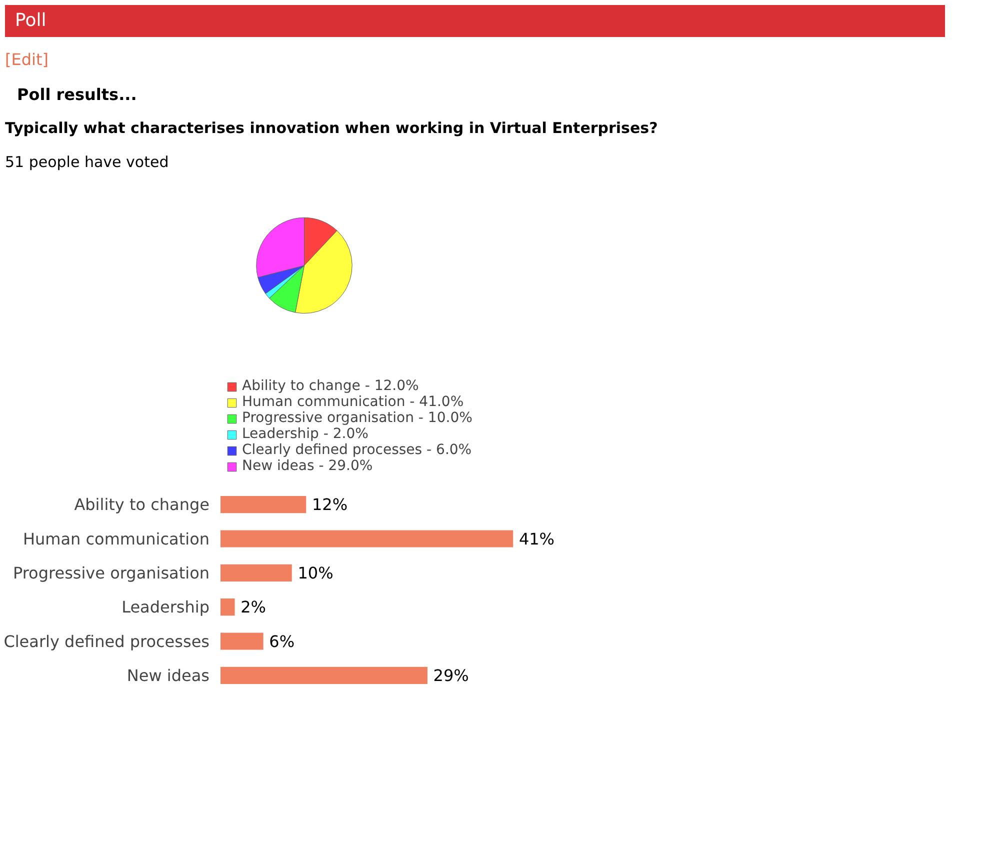 The width and height of the screenshot is (1000, 865). I want to click on y-tick-label: New ideas, so click(168, 676).